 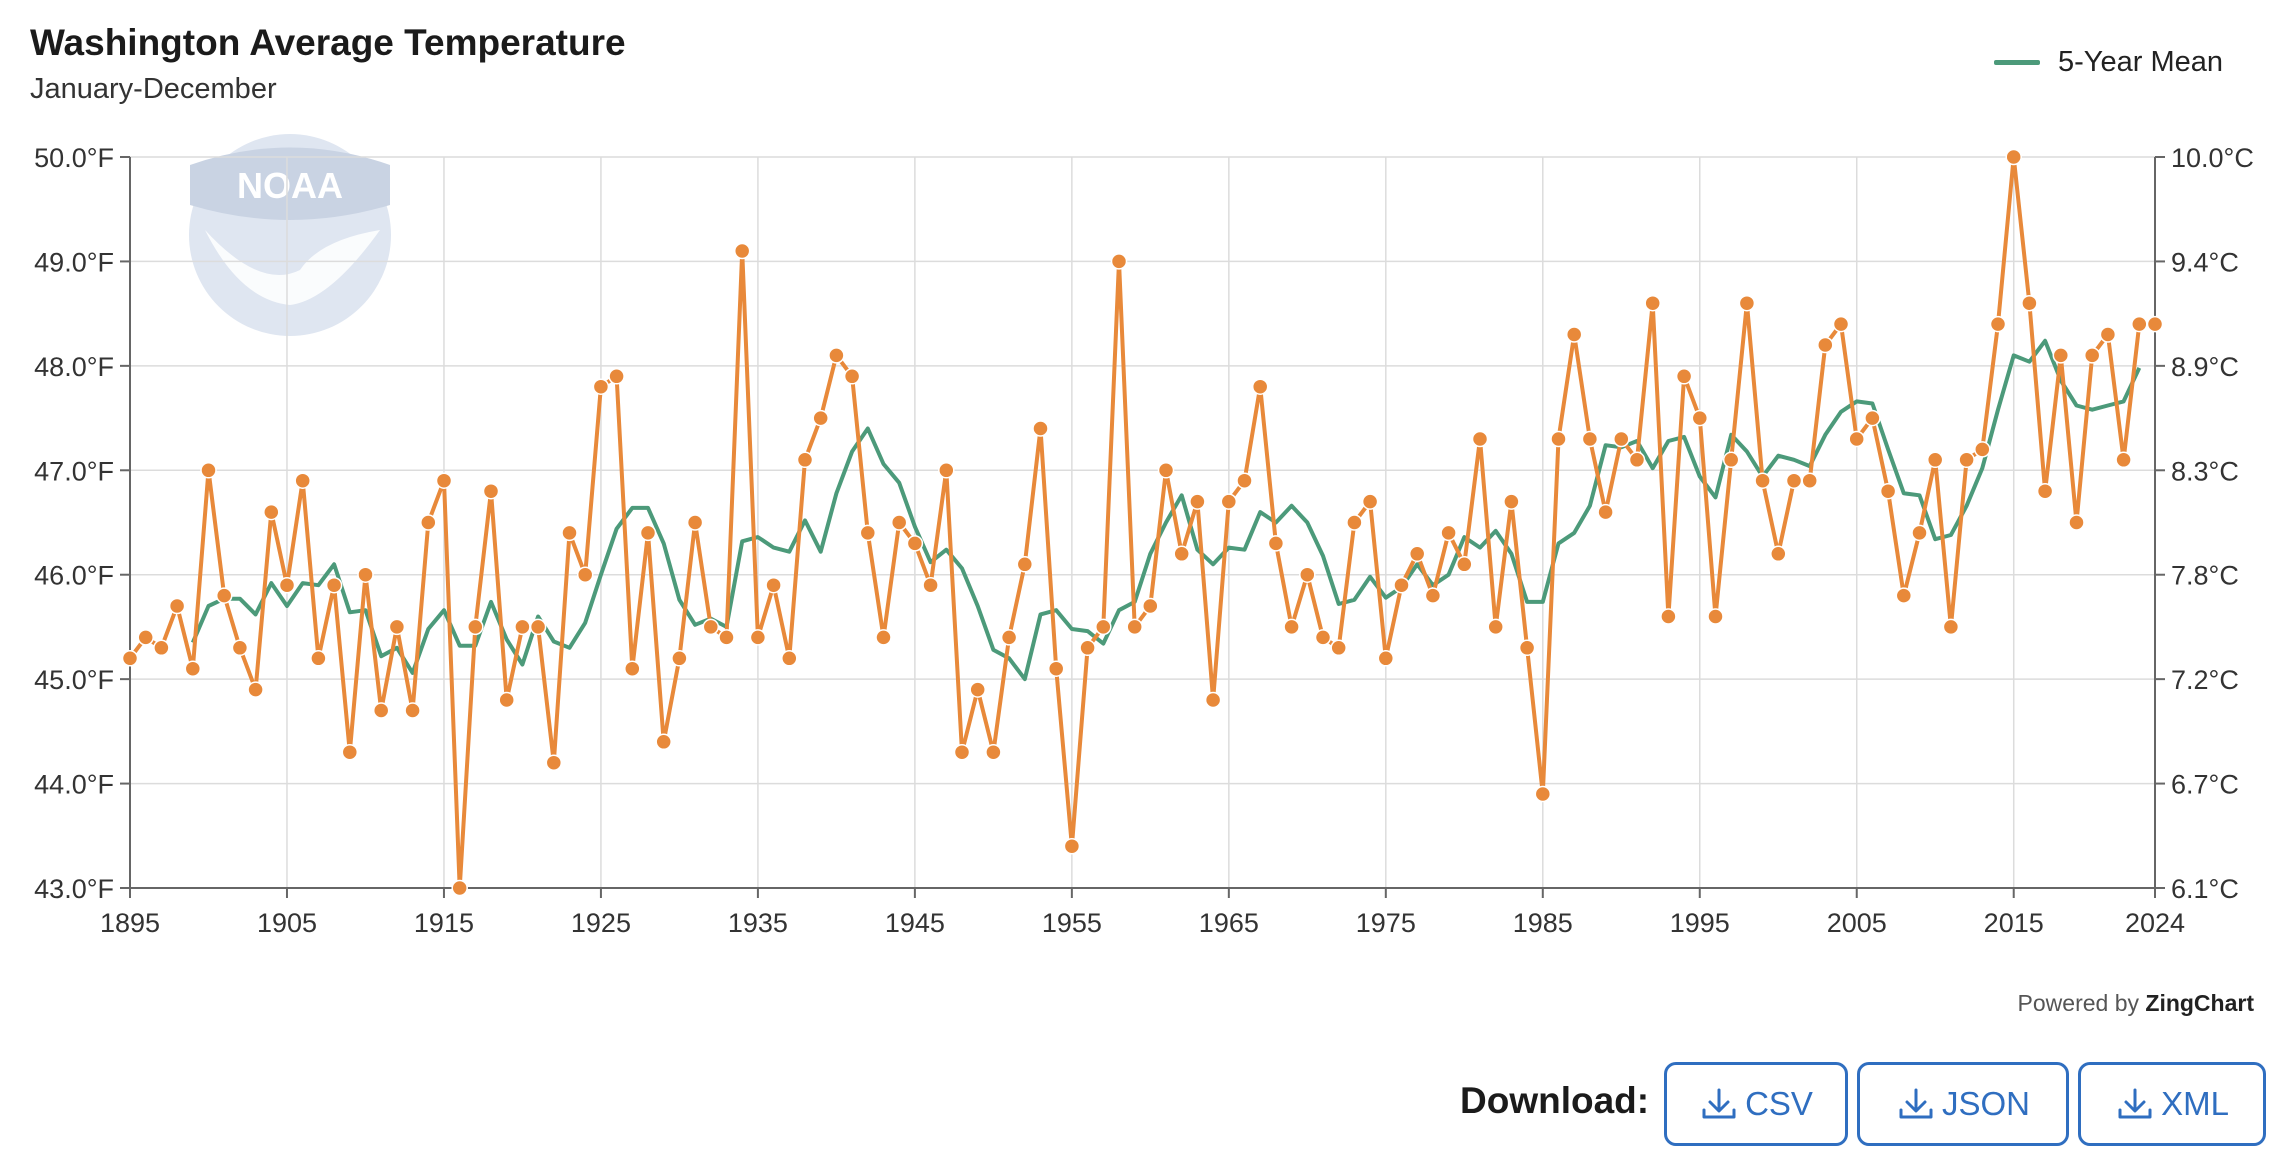 What do you see at coordinates (1756, 1104) in the screenshot?
I see `download-csv-button: CSV` at bounding box center [1756, 1104].